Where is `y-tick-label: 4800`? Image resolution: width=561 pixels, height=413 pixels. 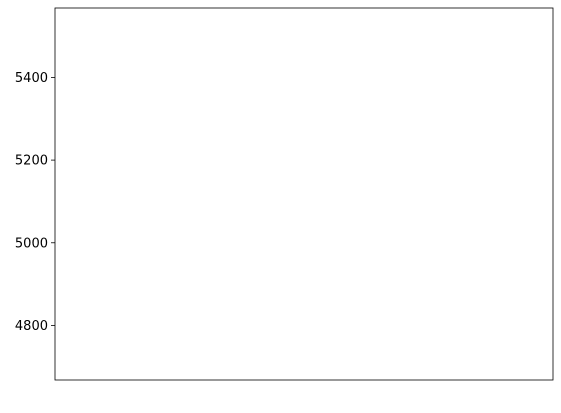 y-tick-label: 4800 is located at coordinates (31, 326).